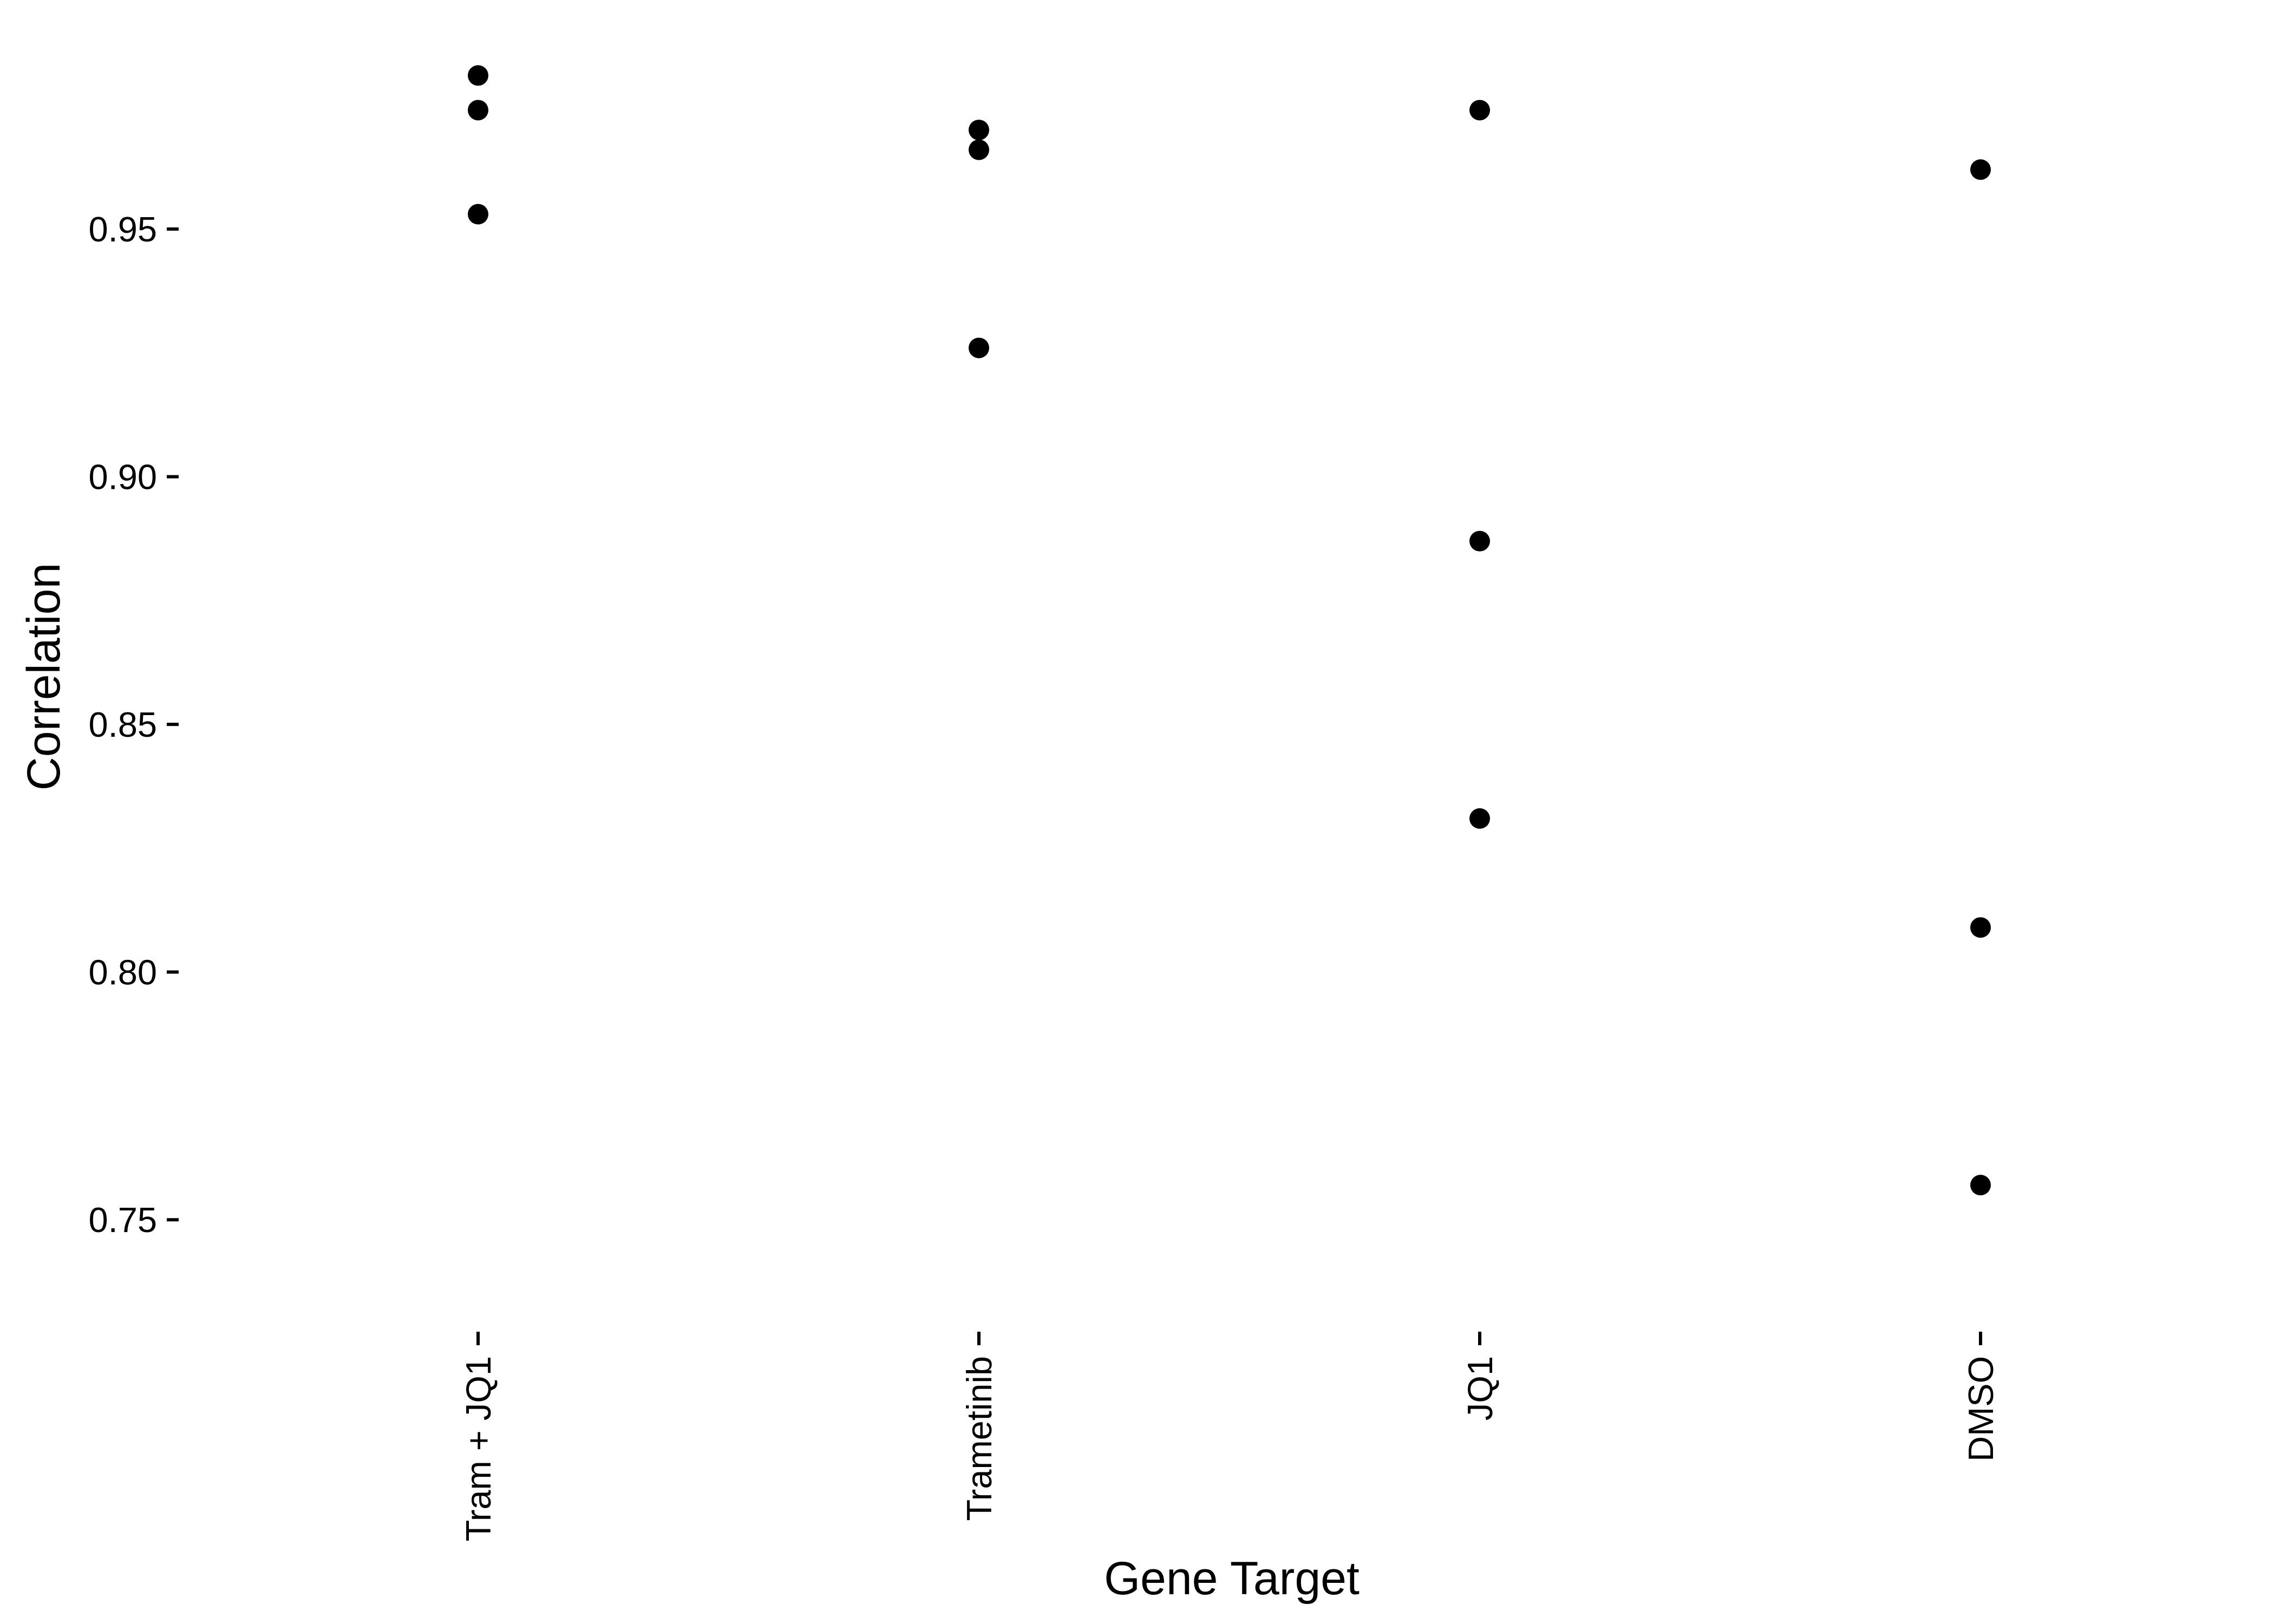 The height and width of the screenshot is (1624, 2274). What do you see at coordinates (479, 1449) in the screenshot?
I see `x-tick-label: Tram + JQ1` at bounding box center [479, 1449].